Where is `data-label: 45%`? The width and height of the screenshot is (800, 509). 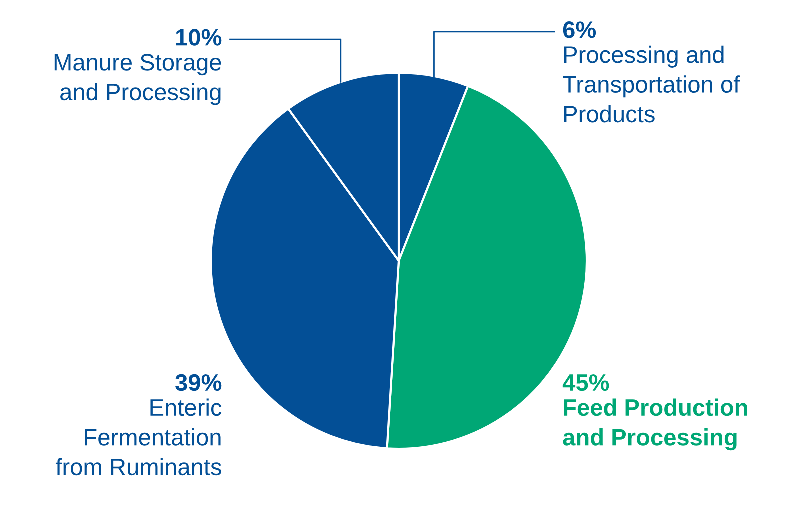 data-label: 45% is located at coordinates (586, 383).